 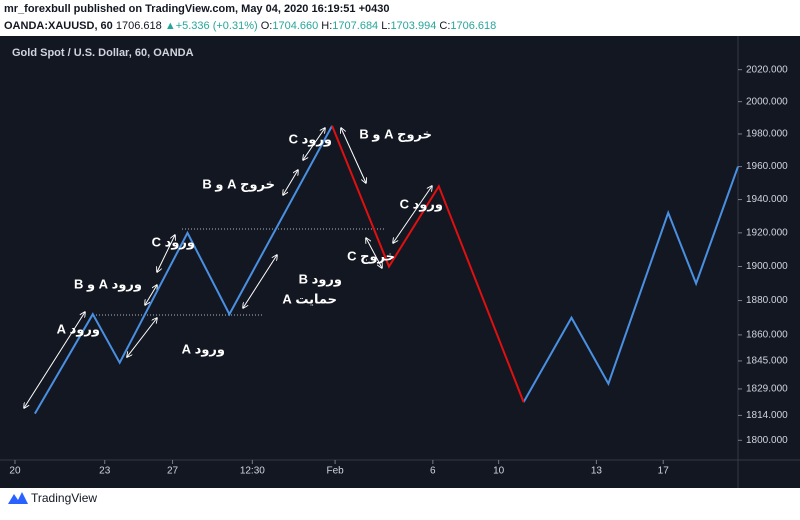 What do you see at coordinates (473, 26) in the screenshot?
I see `c-value: 1706.618` at bounding box center [473, 26].